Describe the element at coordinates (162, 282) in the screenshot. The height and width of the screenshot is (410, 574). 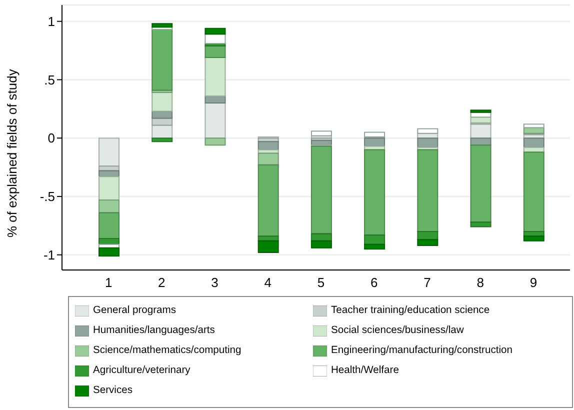
I see `x-tick-label: 2` at that location.